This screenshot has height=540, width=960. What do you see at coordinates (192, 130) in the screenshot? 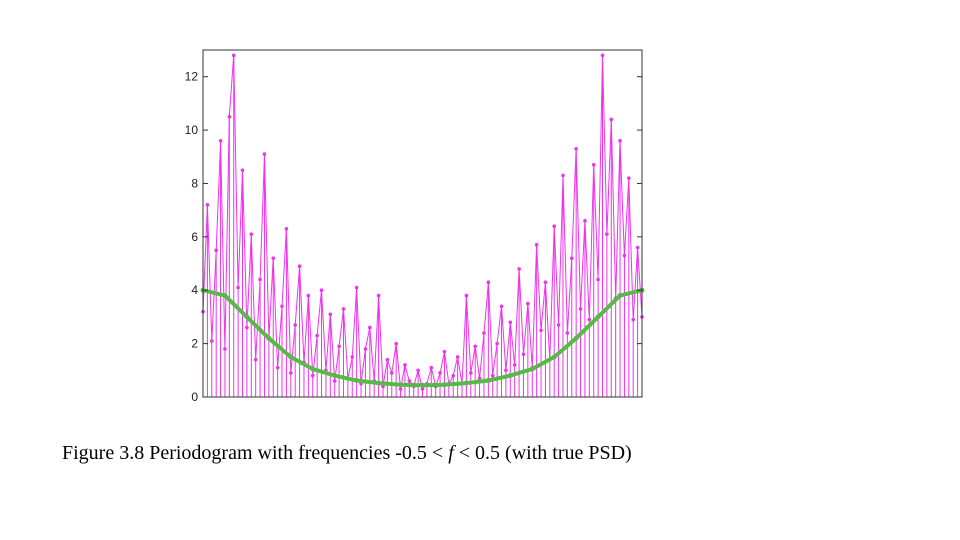
I see `y-tick-label: 10` at bounding box center [192, 130].